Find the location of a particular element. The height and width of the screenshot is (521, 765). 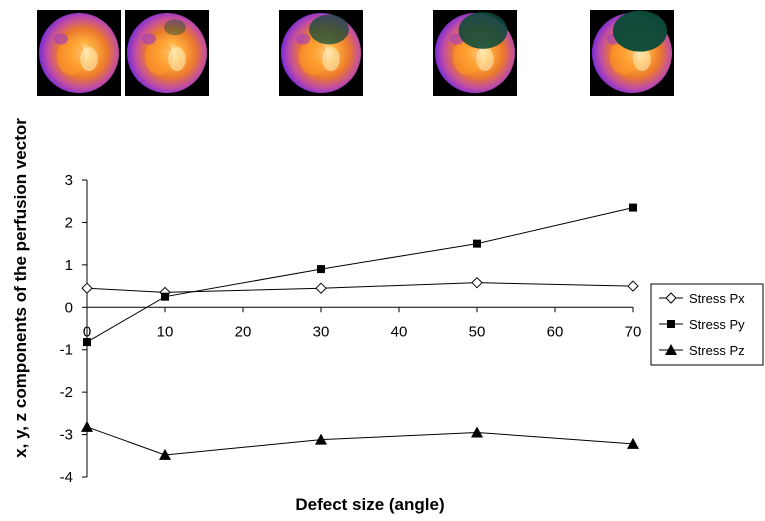

legend: Stress Px Stress Py Stress Pz is located at coordinates (707, 324).